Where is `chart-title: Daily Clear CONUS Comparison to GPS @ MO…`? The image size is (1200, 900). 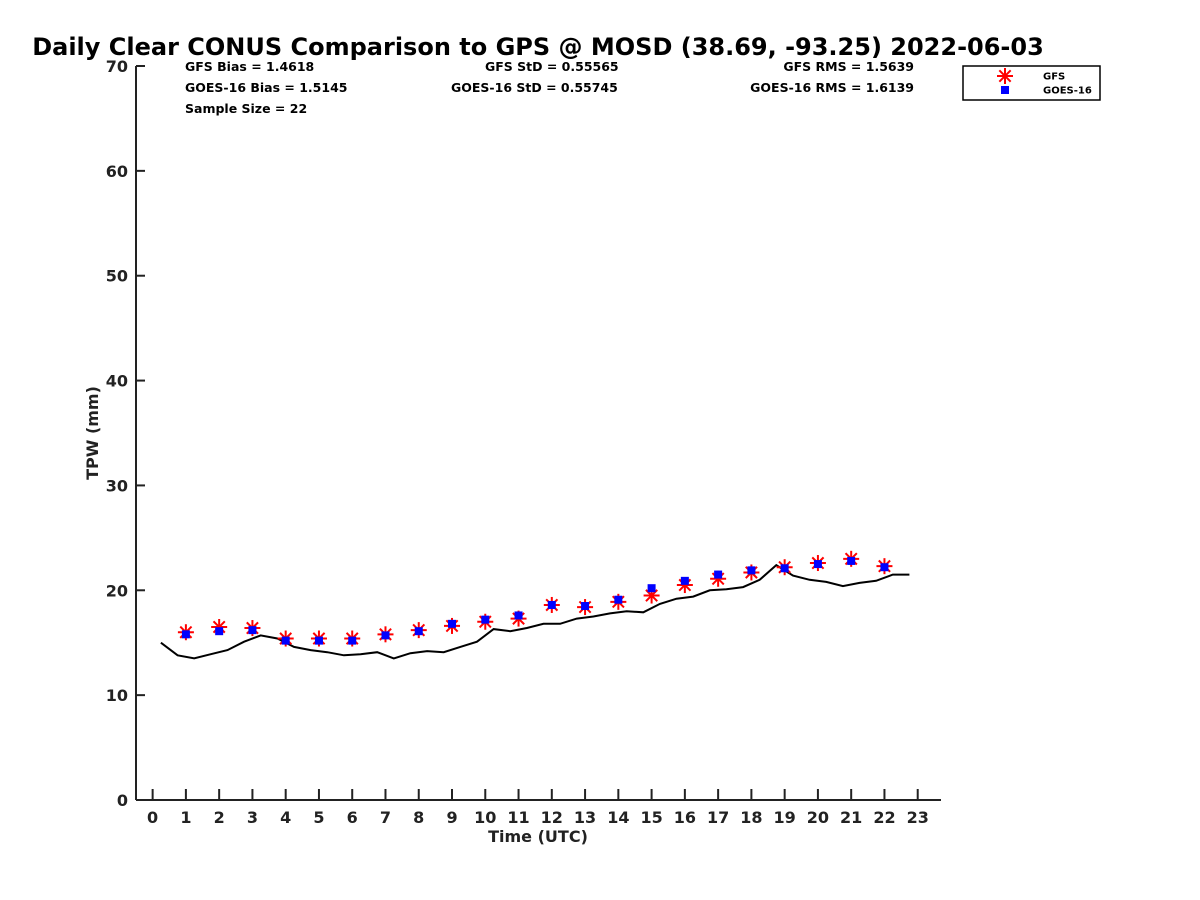
chart-title: Daily Clear CONUS Comparison to GPS @ MO… is located at coordinates (538, 47).